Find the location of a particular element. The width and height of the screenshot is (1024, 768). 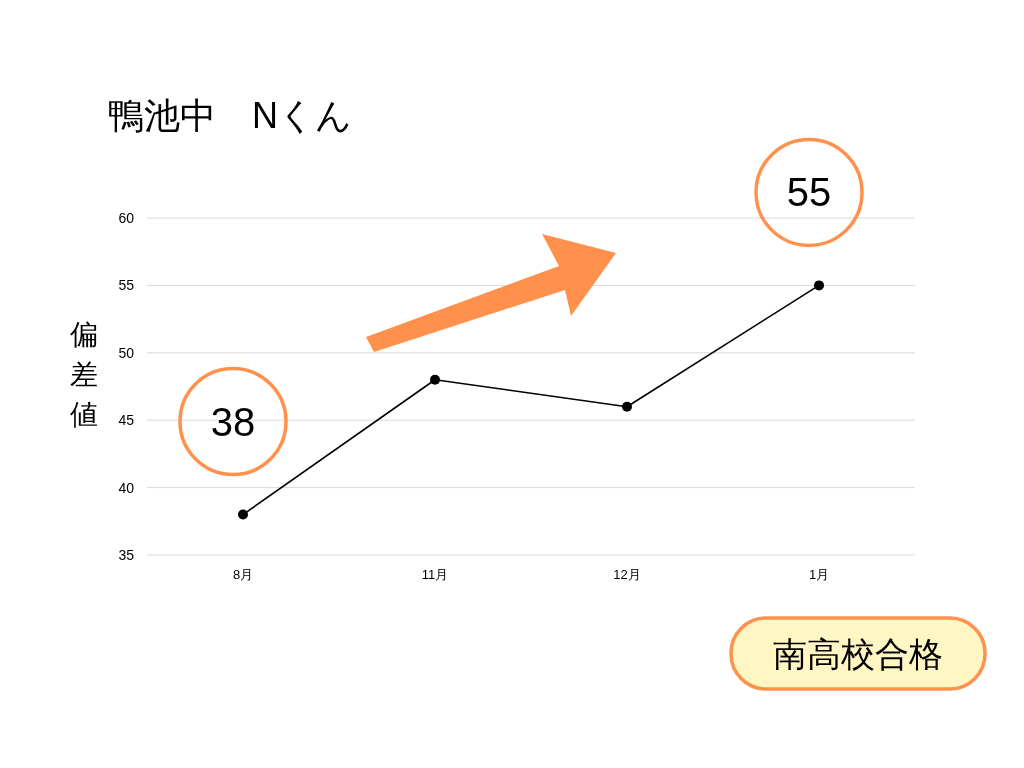

annotation: 55 is located at coordinates (809, 192).